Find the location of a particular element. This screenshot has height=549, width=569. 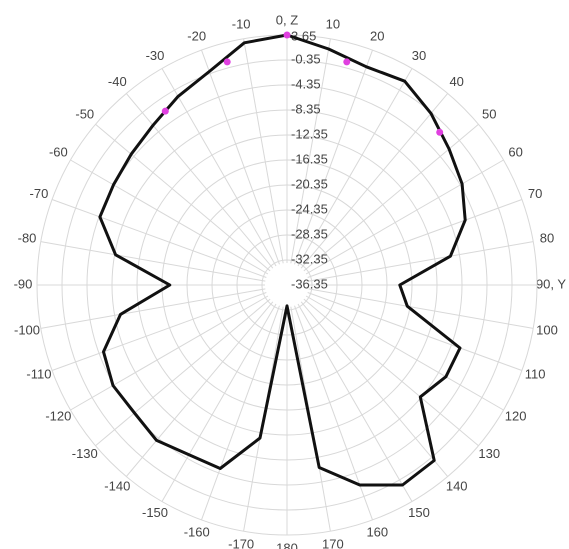

theta-tick-label: 20 is located at coordinates (377, 35).